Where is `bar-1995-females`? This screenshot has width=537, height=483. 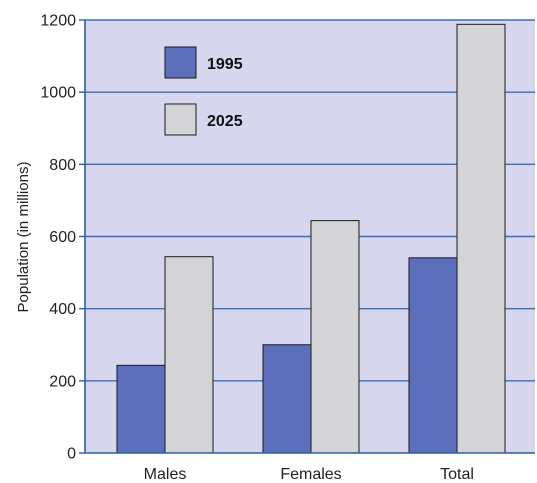
bar-1995-females is located at coordinates (287, 399).